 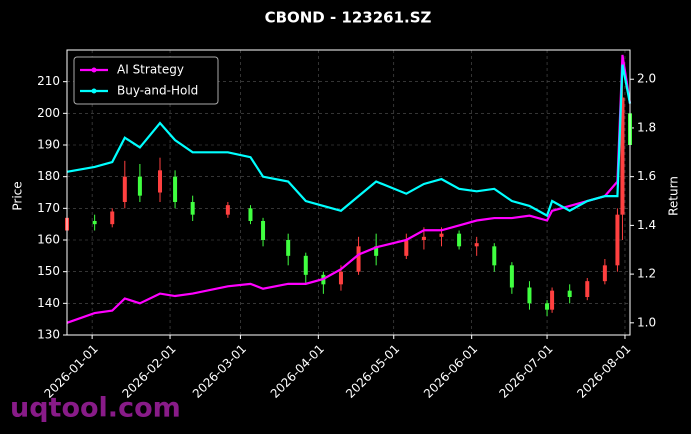 I want to click on y2-axis-label: Return, so click(x=674, y=196).